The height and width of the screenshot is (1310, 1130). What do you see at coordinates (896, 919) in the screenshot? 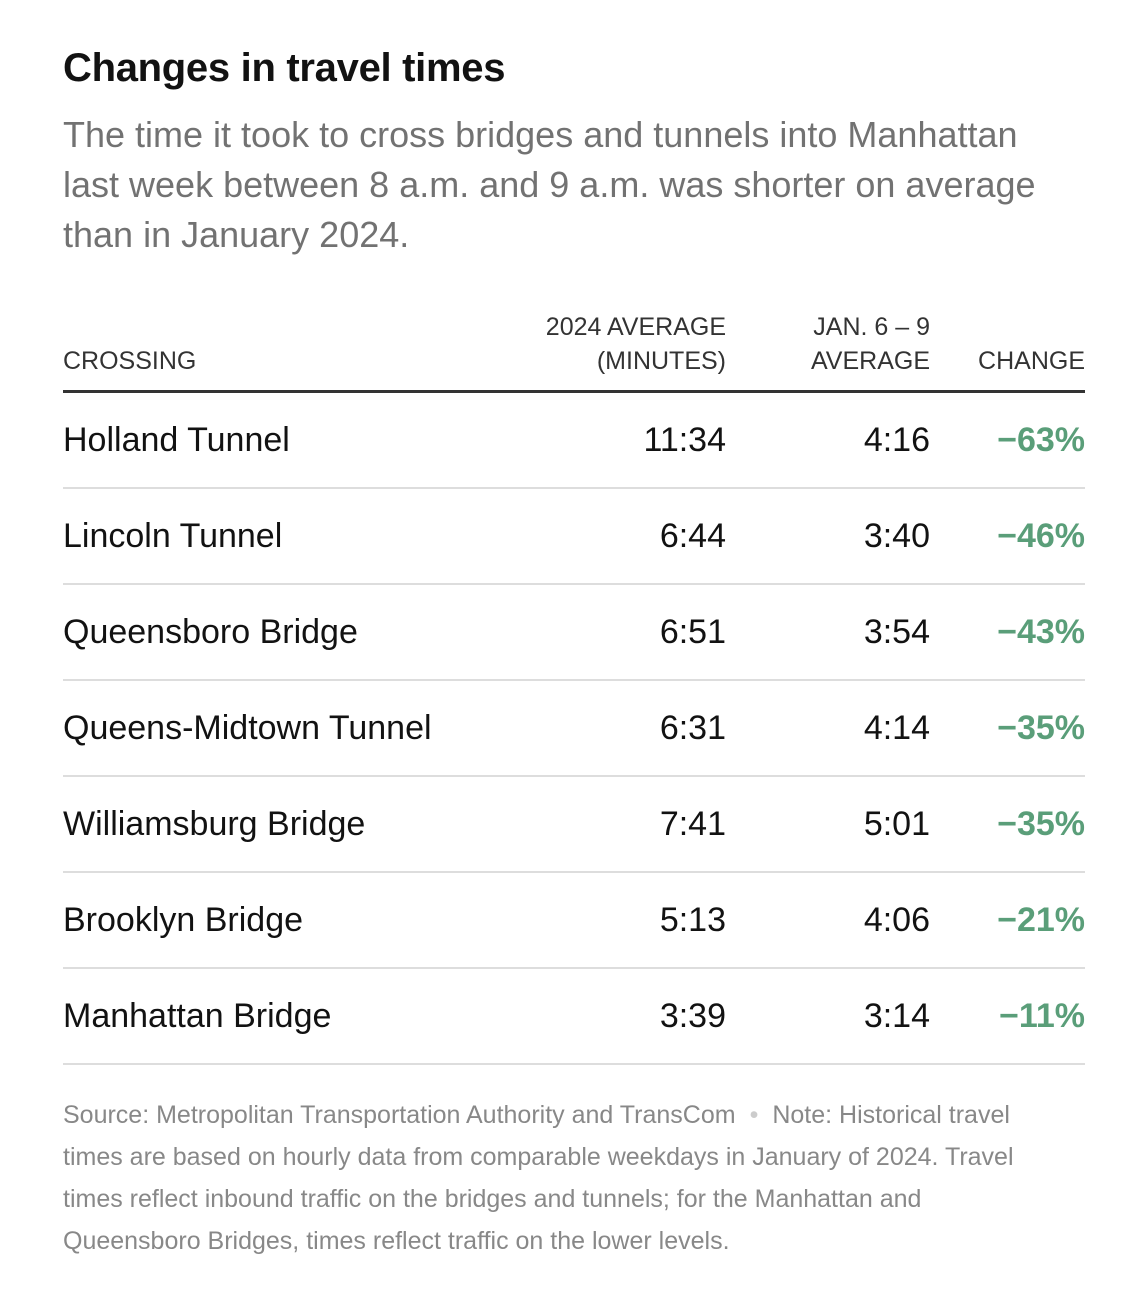
I see `time-value: 4:06` at bounding box center [896, 919].